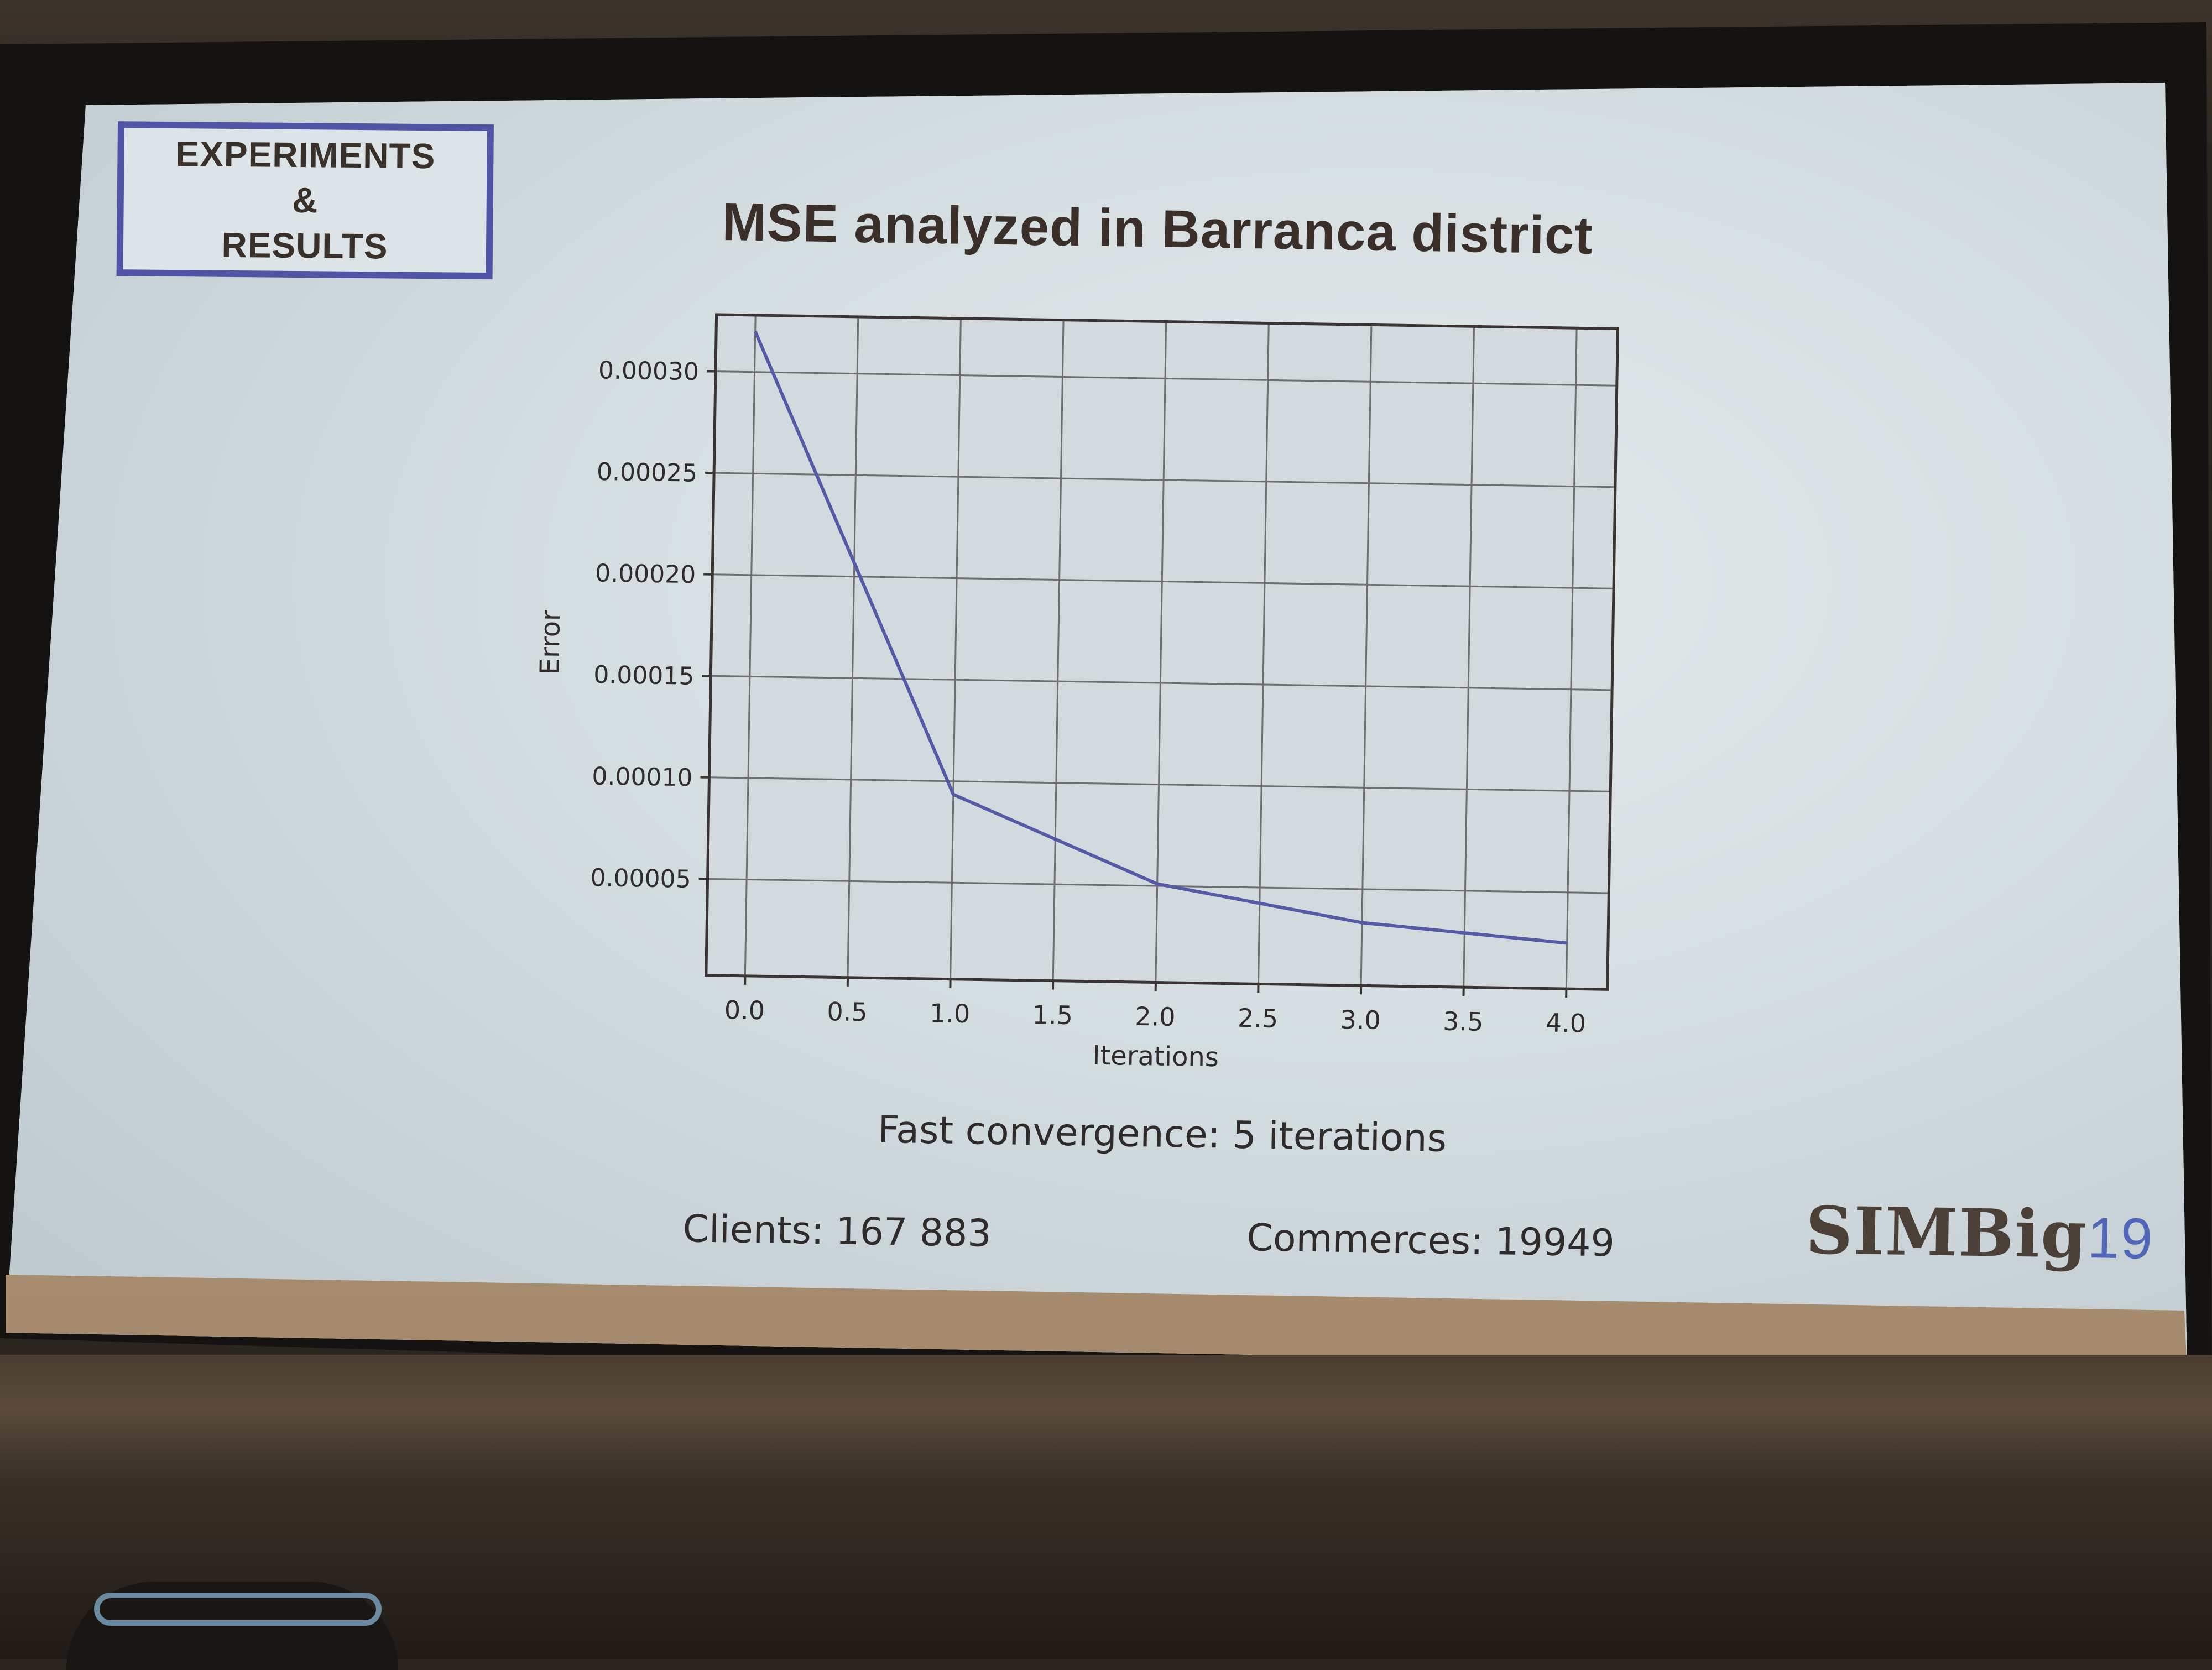  What do you see at coordinates (643, 777) in the screenshot?
I see `y-tick-label: 0.00010` at bounding box center [643, 777].